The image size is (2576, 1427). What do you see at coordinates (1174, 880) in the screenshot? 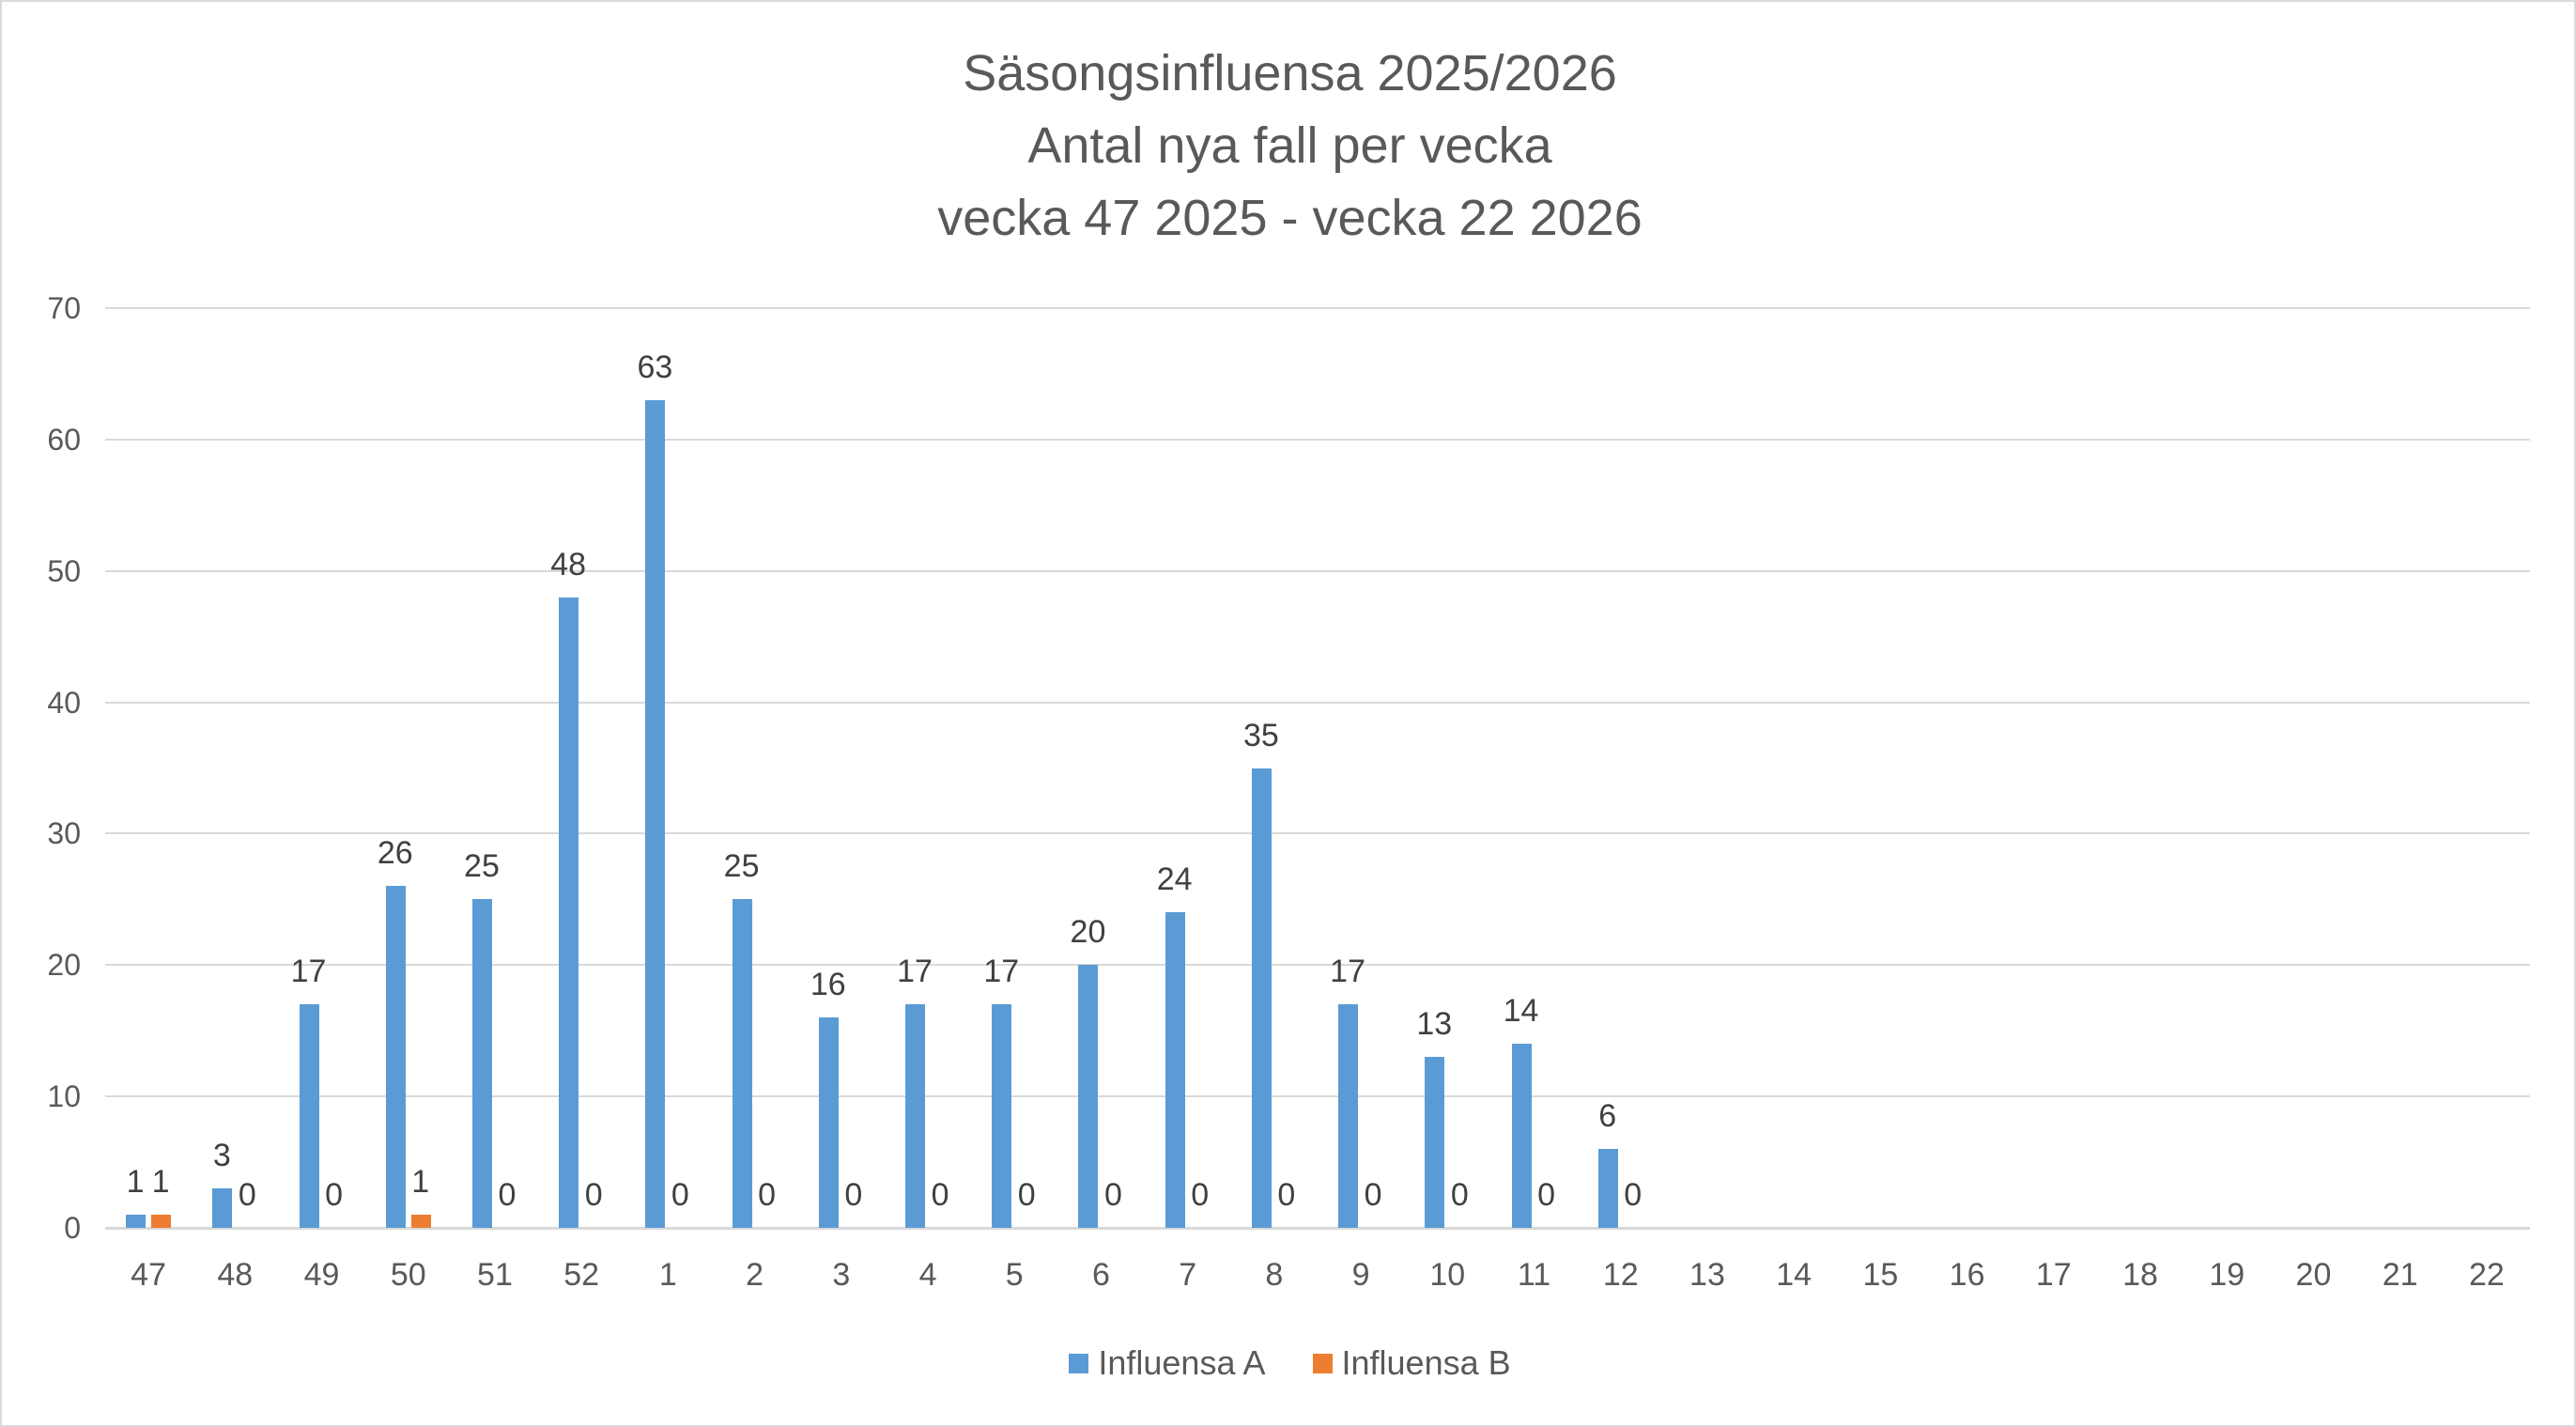
I see `data-label: 24` at bounding box center [1174, 880].